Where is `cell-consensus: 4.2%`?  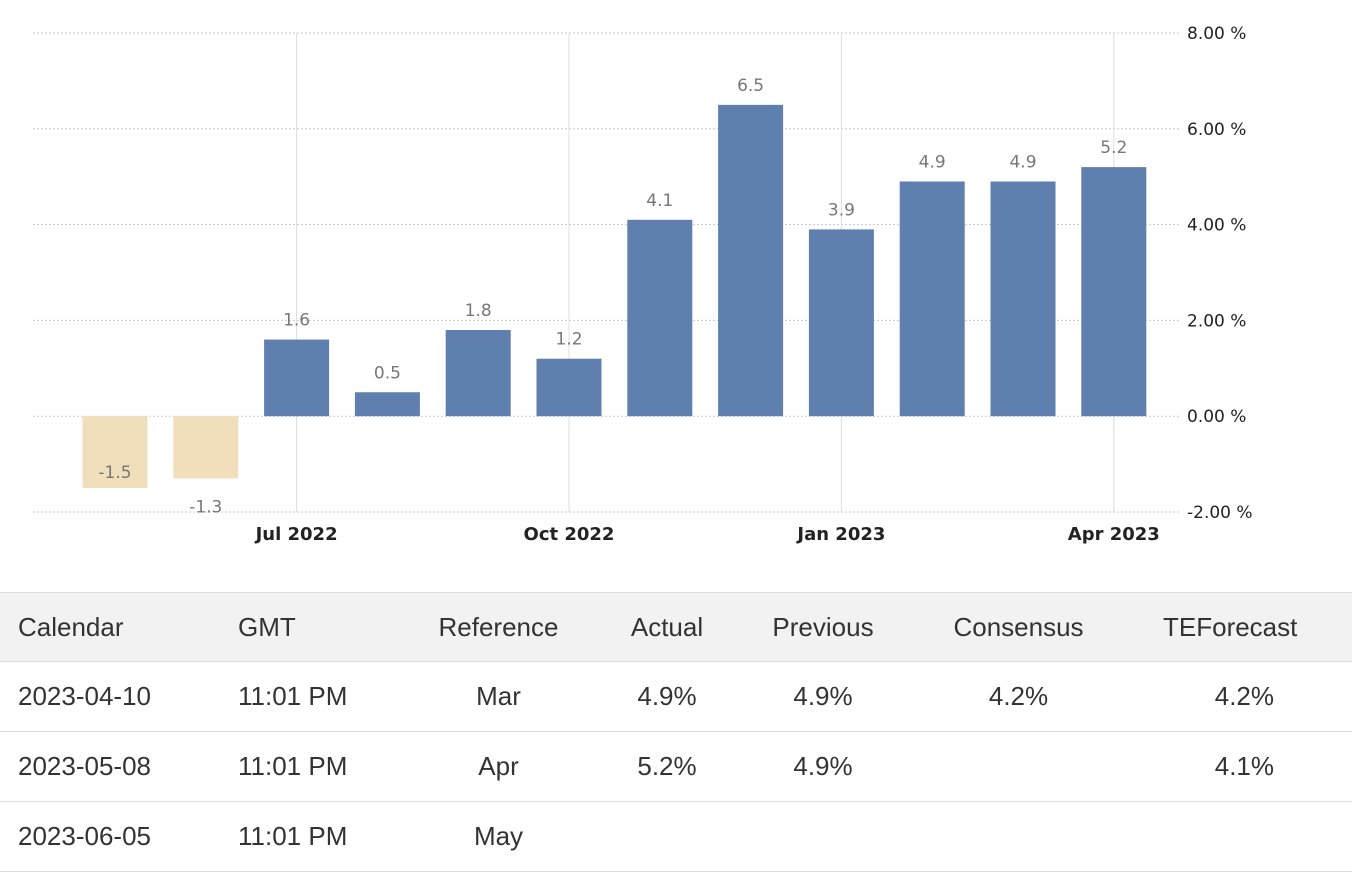
cell-consensus: 4.2% is located at coordinates (1018, 696).